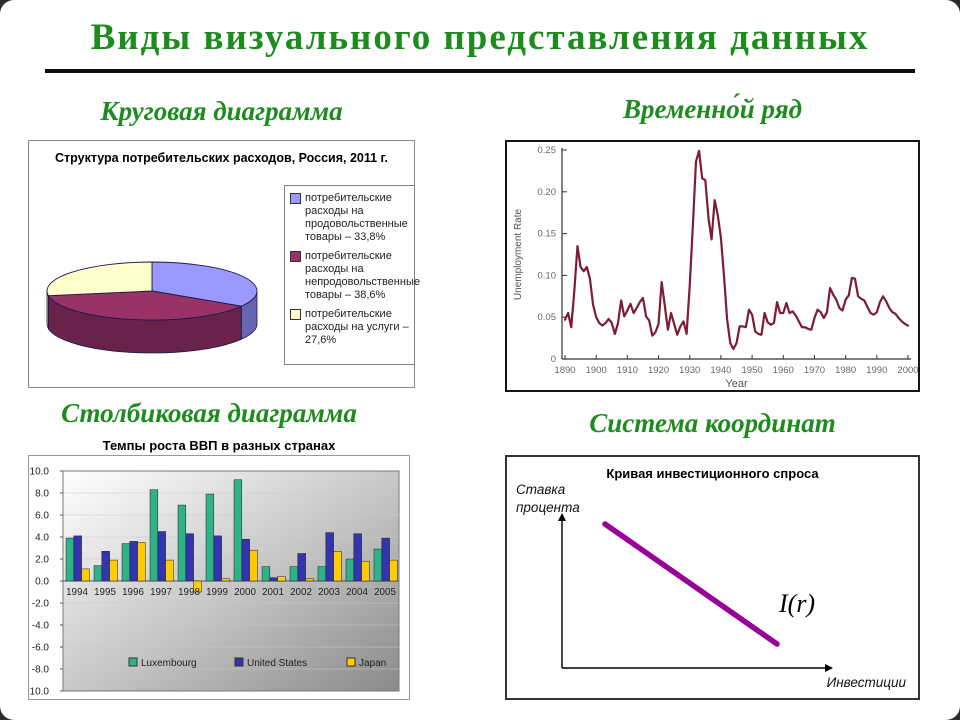  I want to click on y-tick-label: -8.0, so click(41, 670).